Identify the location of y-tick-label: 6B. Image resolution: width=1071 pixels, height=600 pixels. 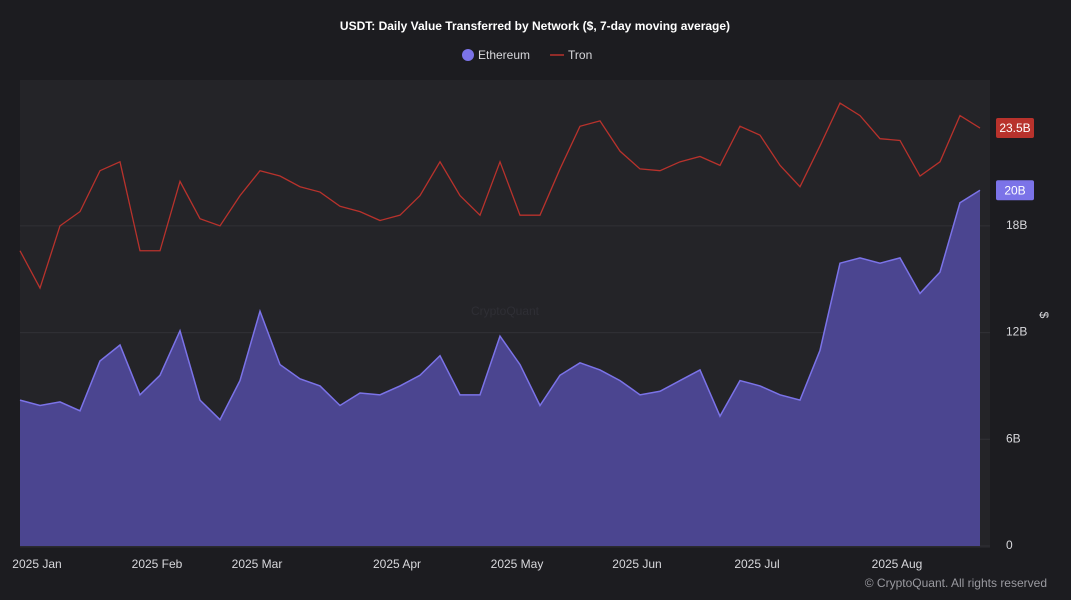
(1013, 438).